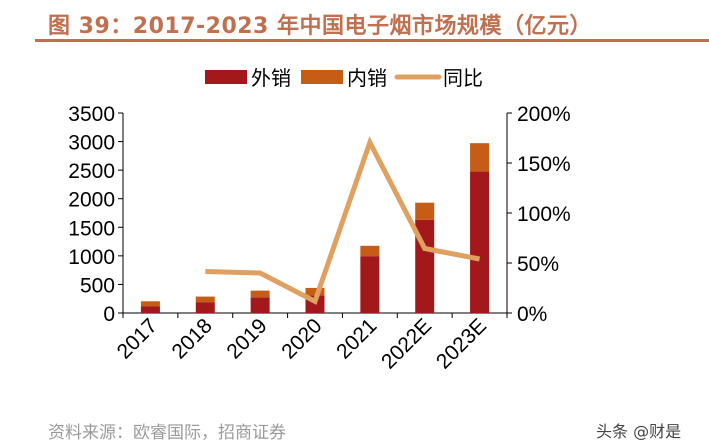 The image size is (709, 447). I want to click on right-tick-label: 200%, so click(544, 114).